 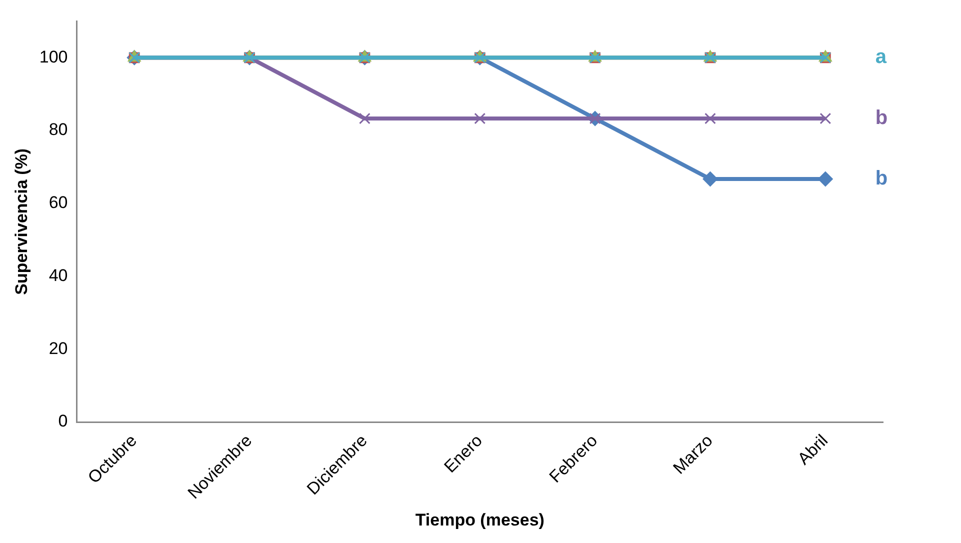 I want to click on y-tick-label: 20, so click(x=58, y=348).